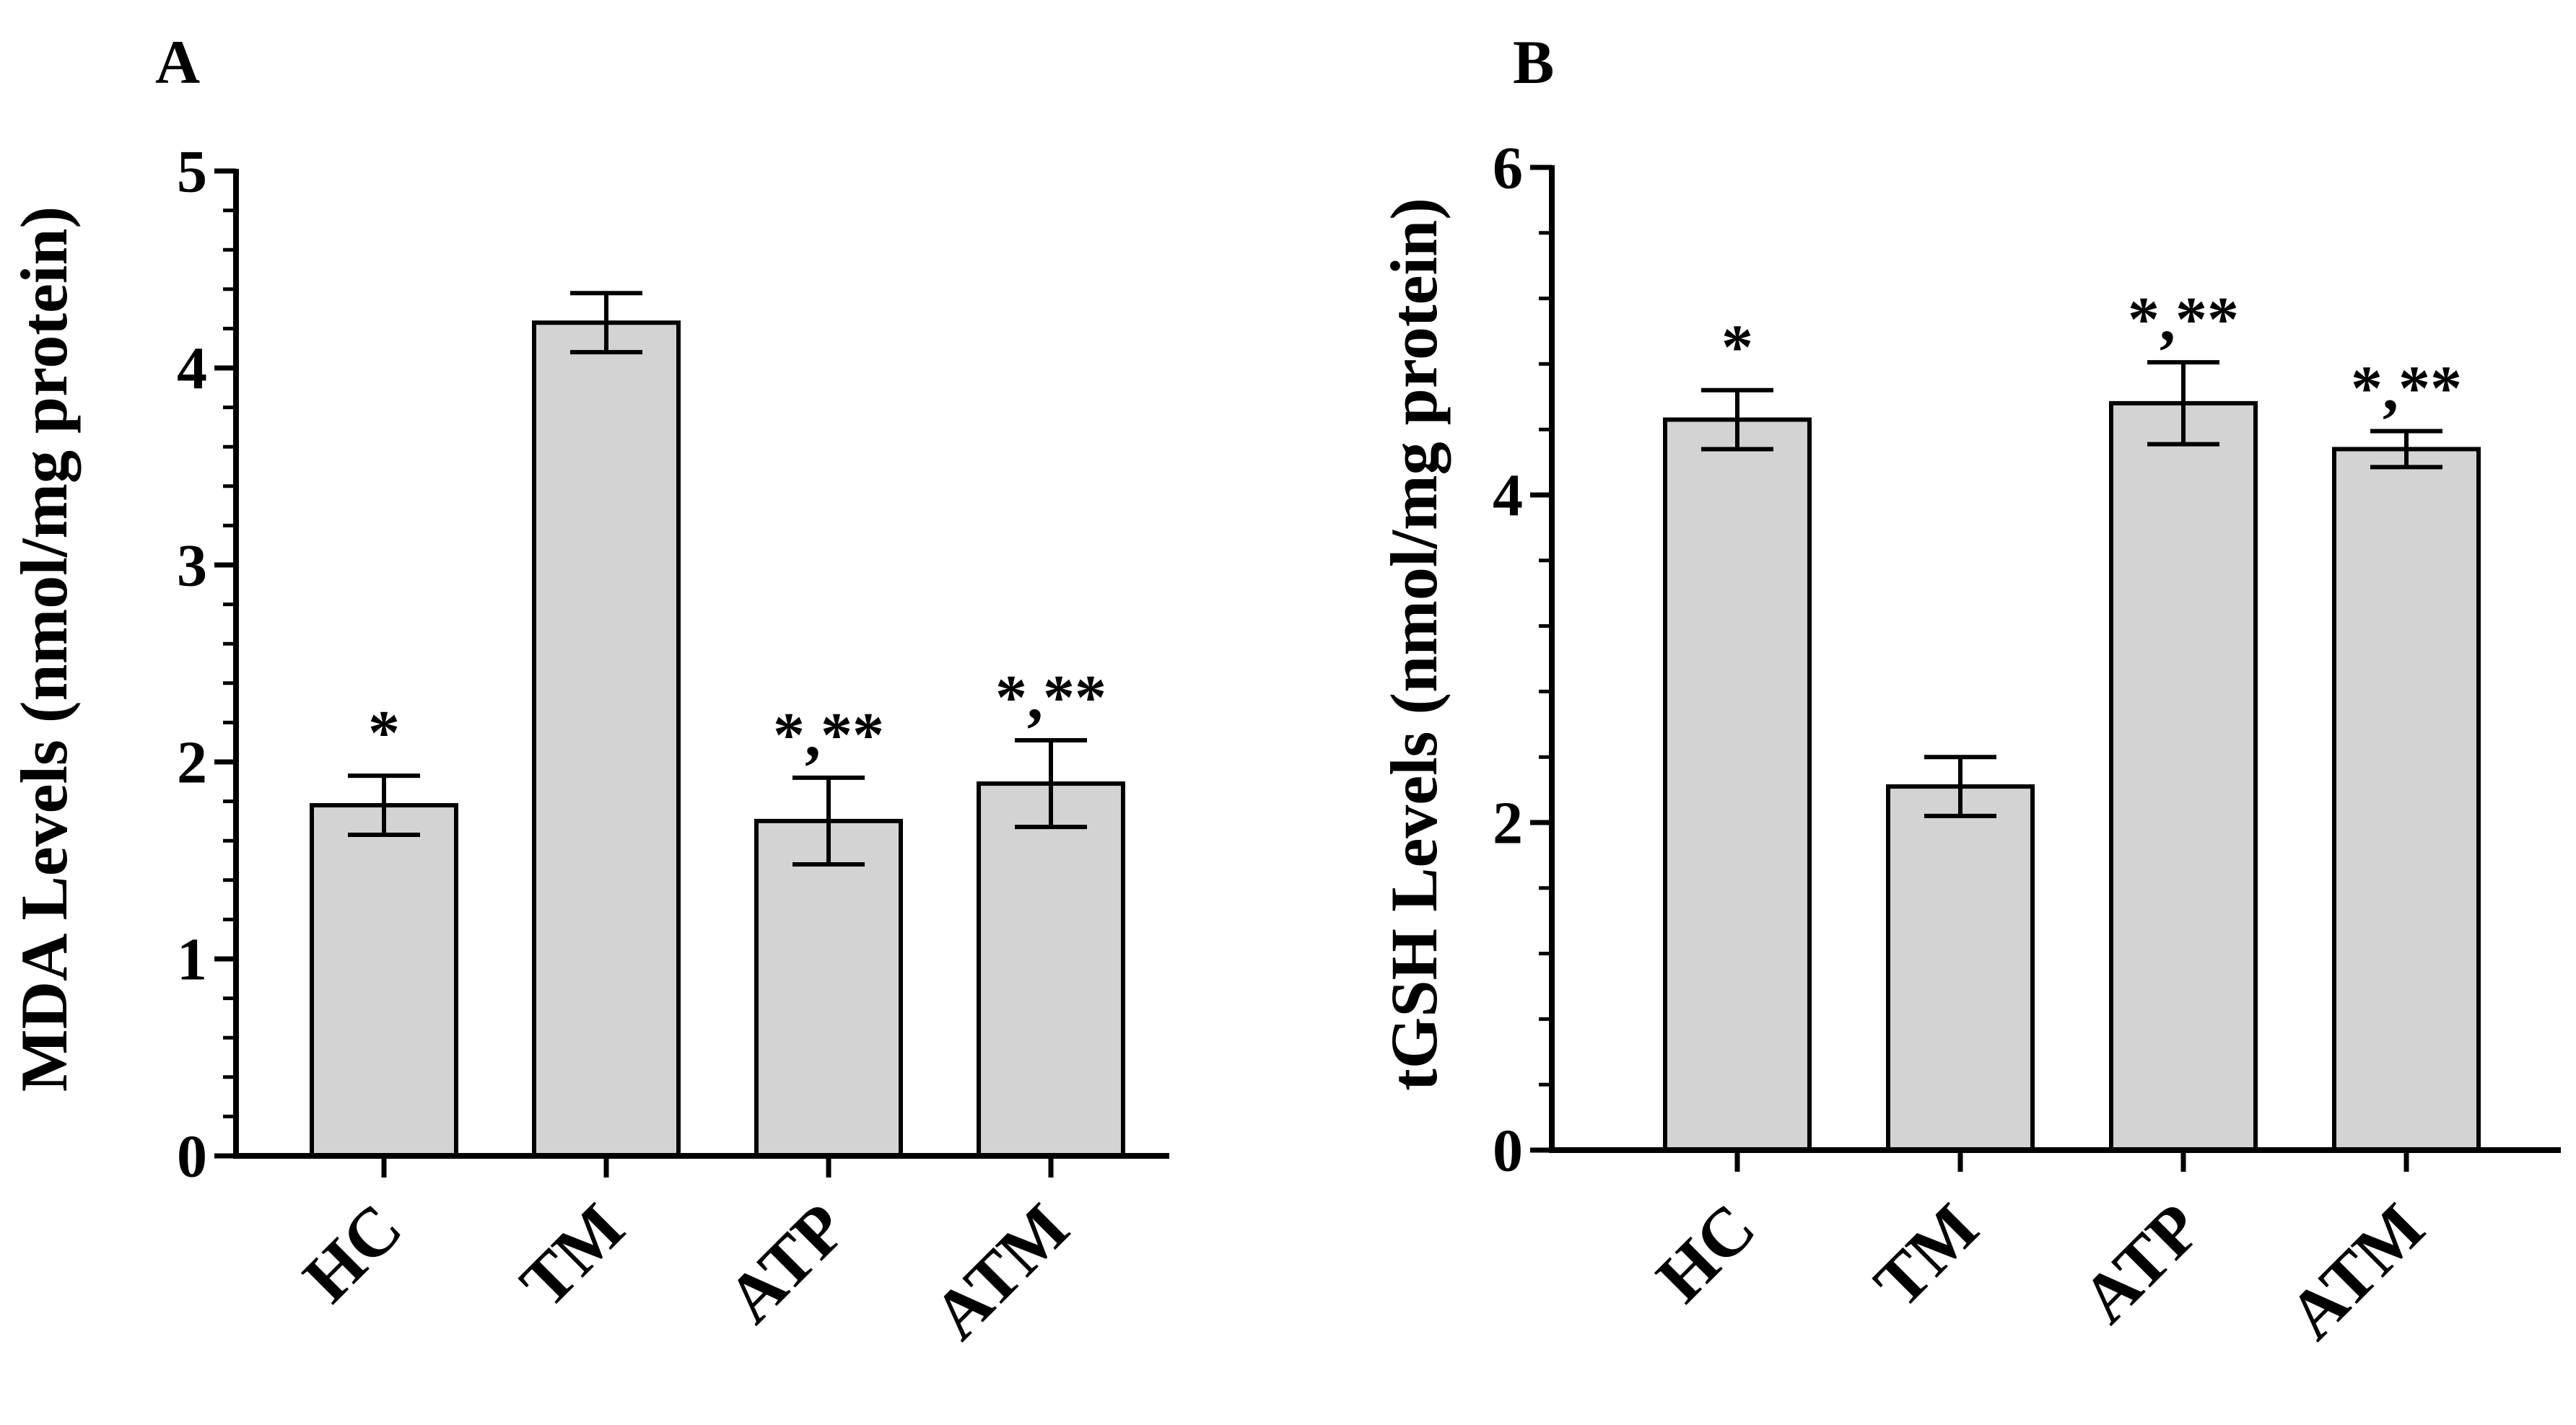 This screenshot has width=2576, height=1425. What do you see at coordinates (1533, 62) in the screenshot?
I see `panel-label: B` at bounding box center [1533, 62].